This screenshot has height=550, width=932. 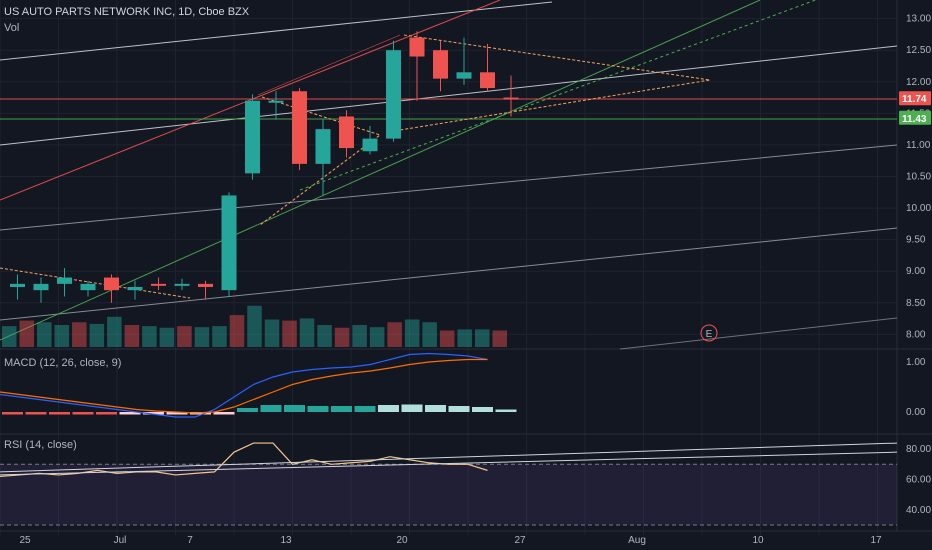 I want to click on date-tick-label: 17, so click(x=876, y=540).